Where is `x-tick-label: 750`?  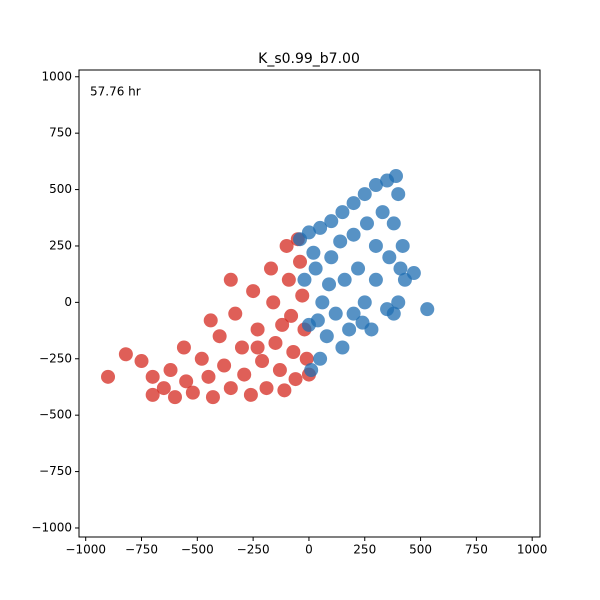 x-tick-label: 750 is located at coordinates (476, 550).